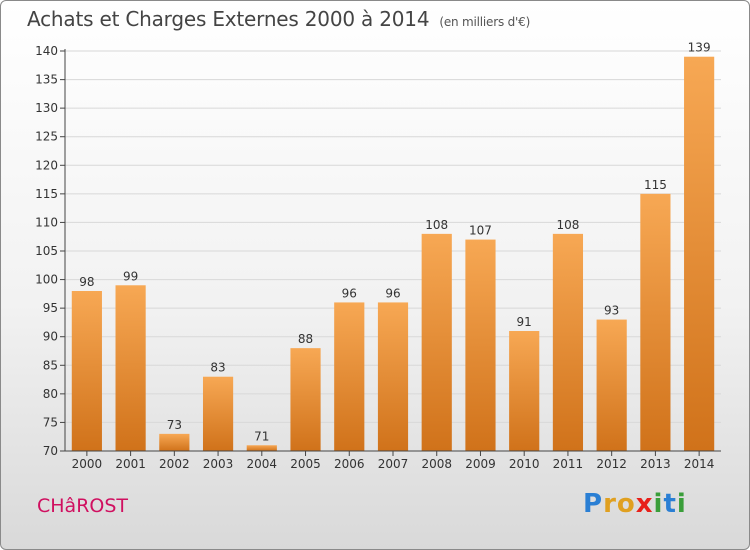  Describe the element at coordinates (485, 22) in the screenshot. I see `chart-subtitle: (en milliers d'€)` at that location.